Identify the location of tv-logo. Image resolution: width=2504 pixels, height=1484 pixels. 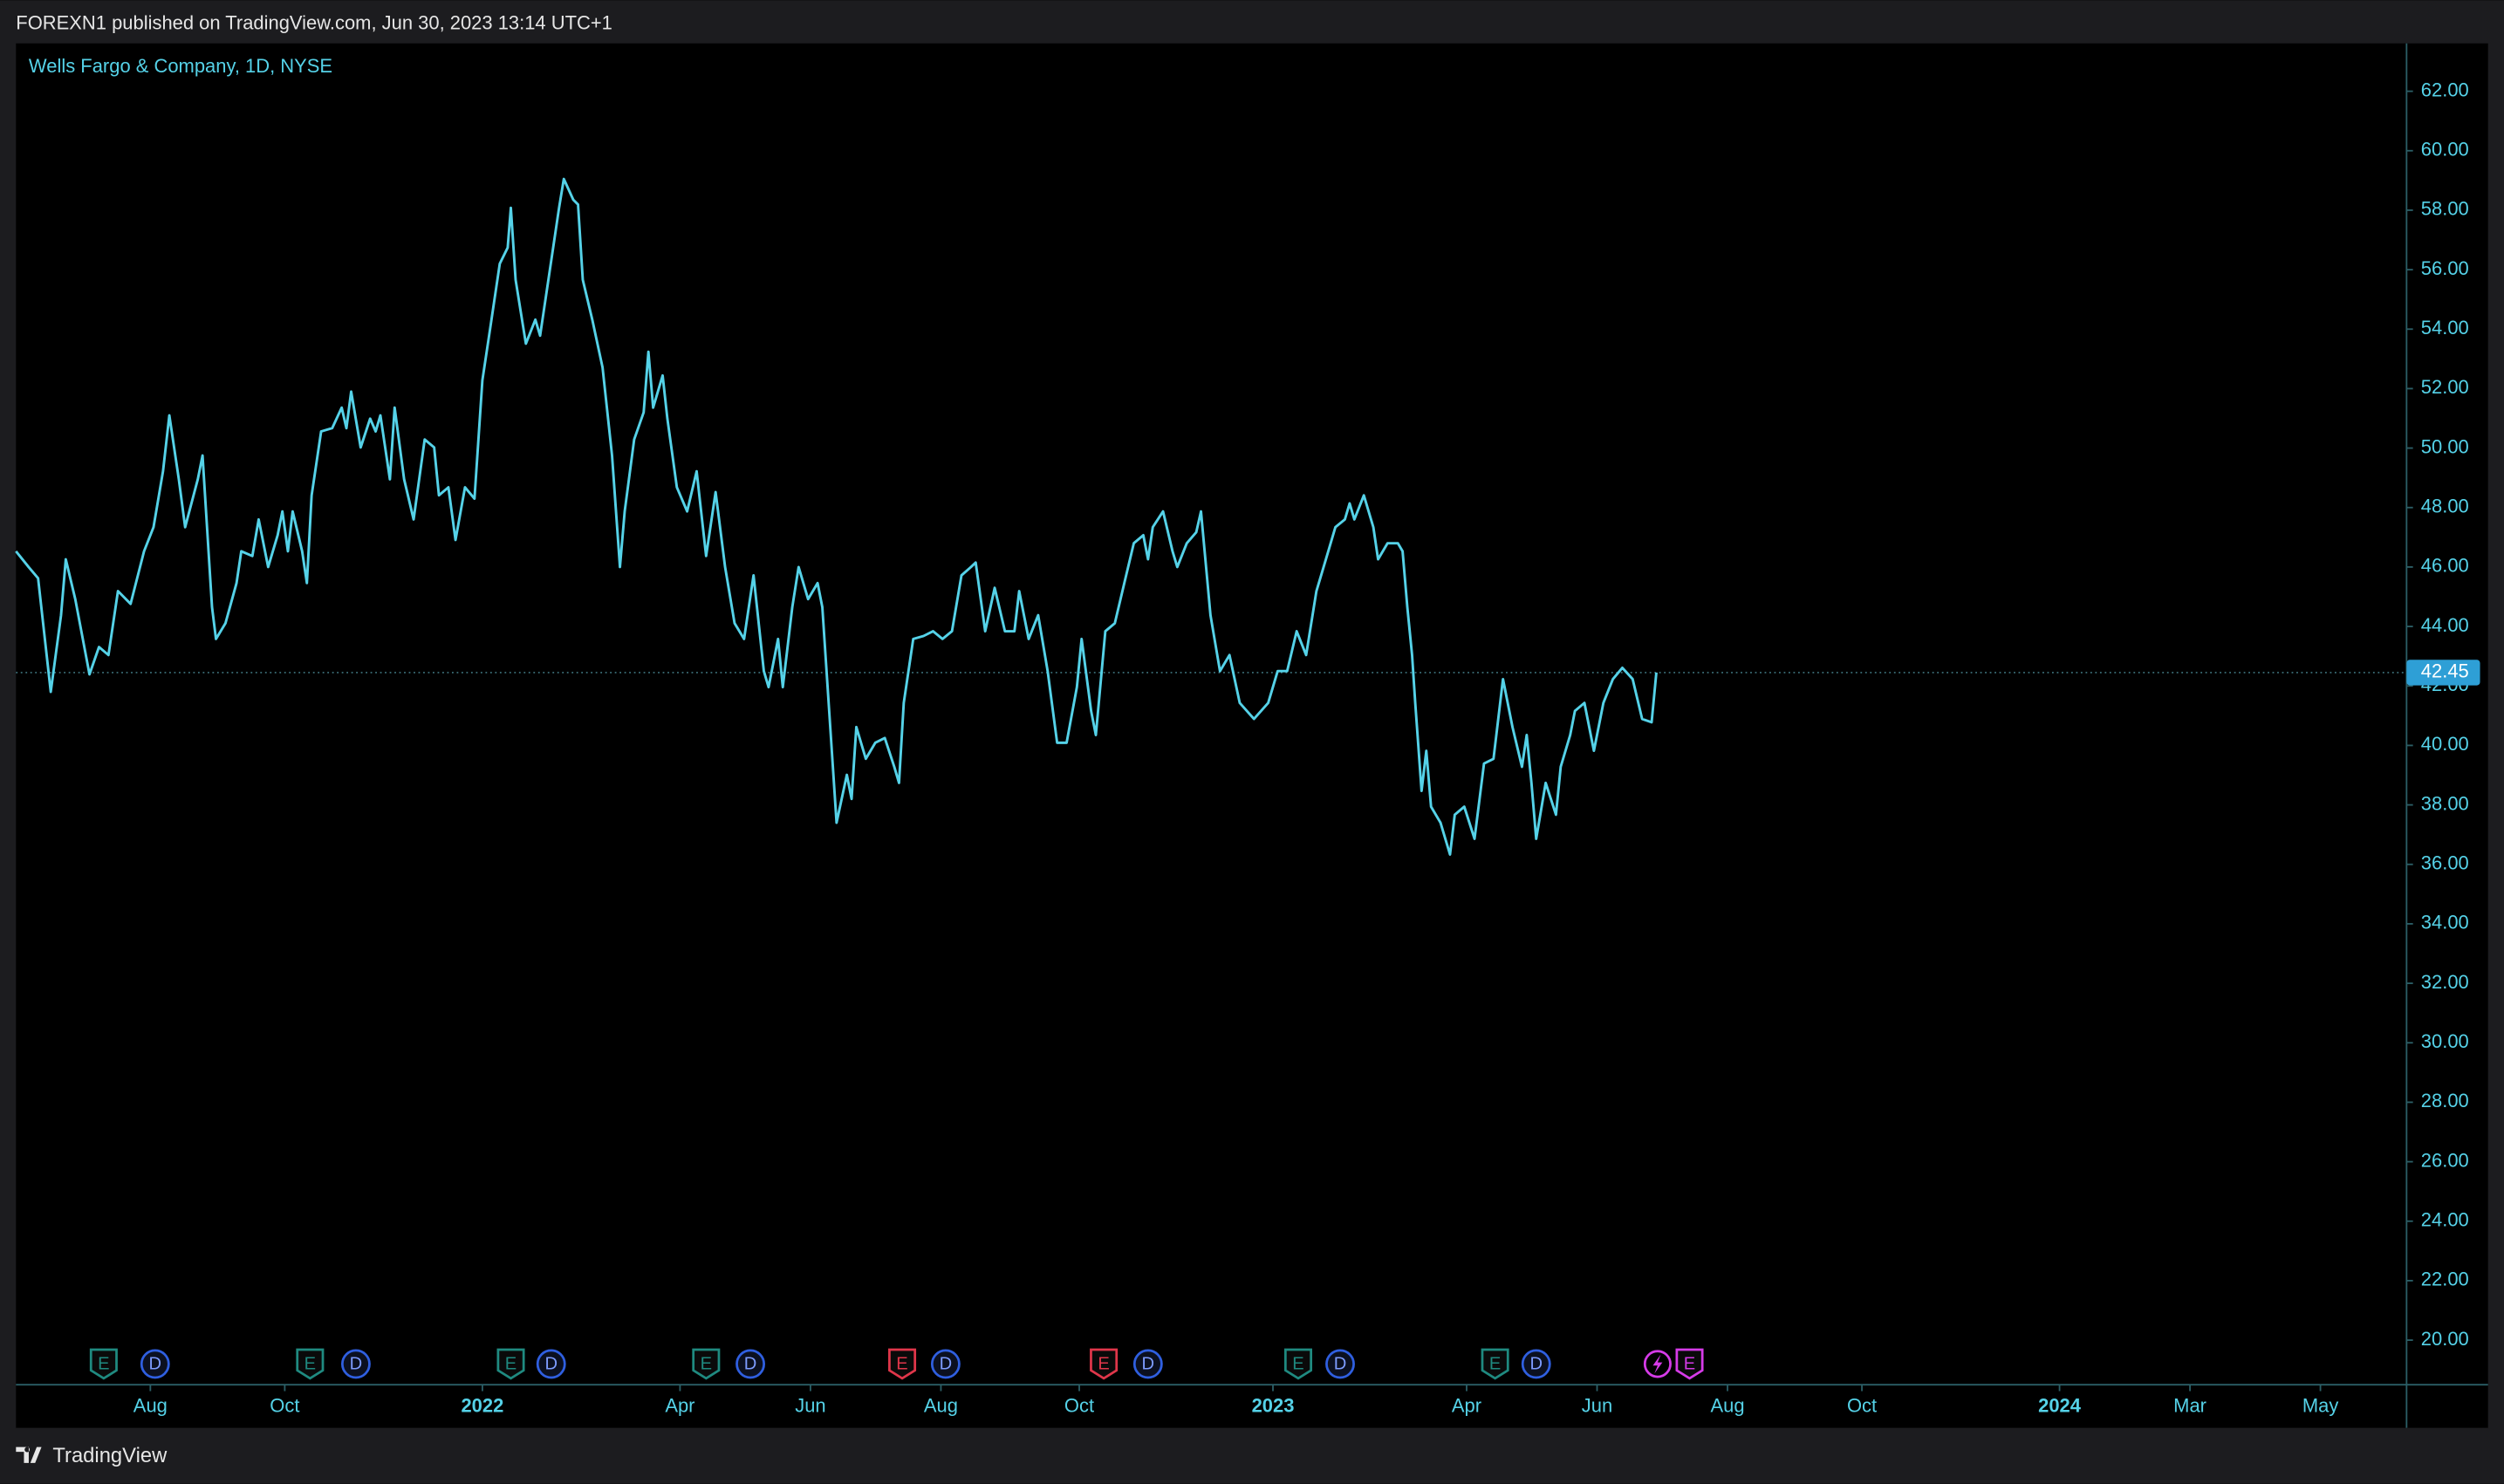
(29, 1454).